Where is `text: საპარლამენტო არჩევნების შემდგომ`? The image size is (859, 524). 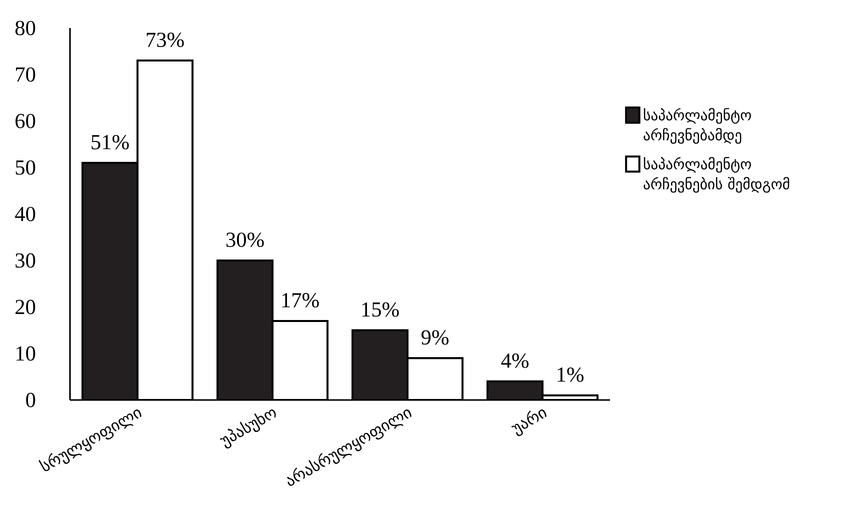 text: საპარლამენტო არჩევნების შემდგომ is located at coordinates (717, 174).